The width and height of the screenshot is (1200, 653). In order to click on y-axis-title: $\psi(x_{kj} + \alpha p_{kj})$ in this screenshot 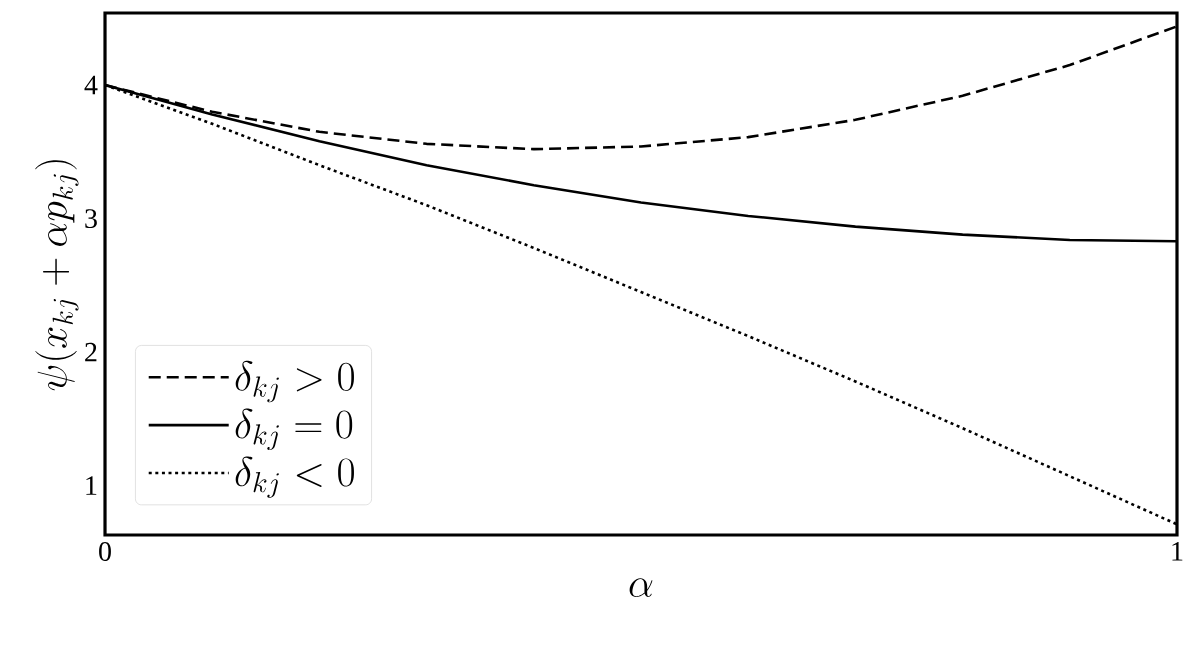, I will do `click(57, 275)`.